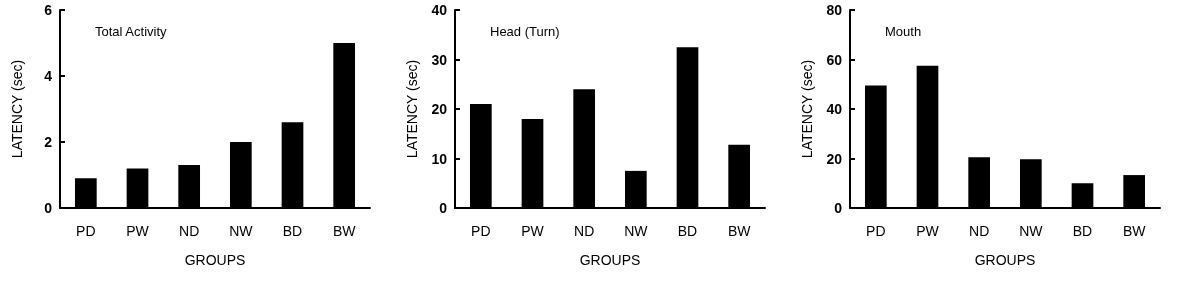 This screenshot has width=1185, height=291. What do you see at coordinates (439, 59) in the screenshot?
I see `y-tick-label: 30` at bounding box center [439, 59].